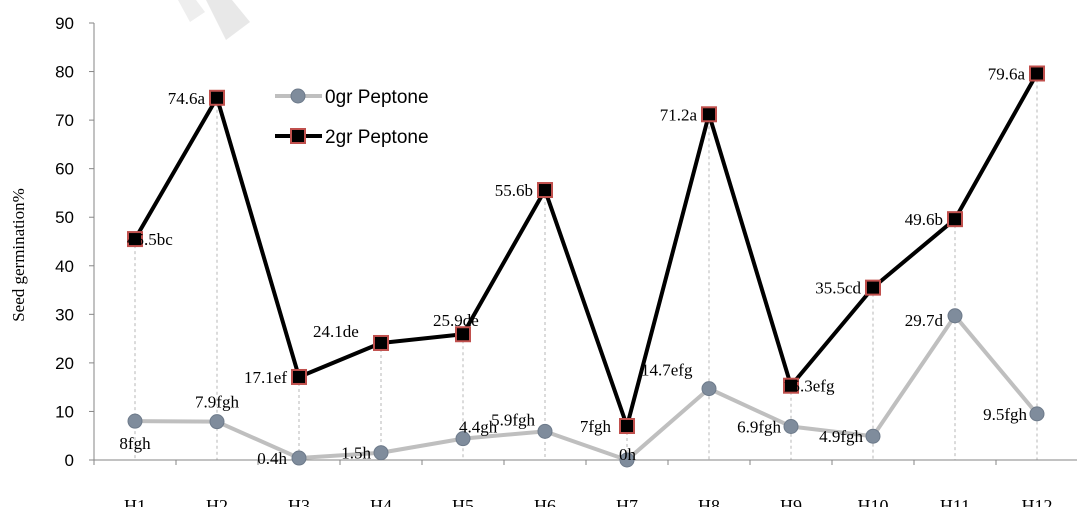  I want to click on x-tick-label: H5, so click(463, 501).